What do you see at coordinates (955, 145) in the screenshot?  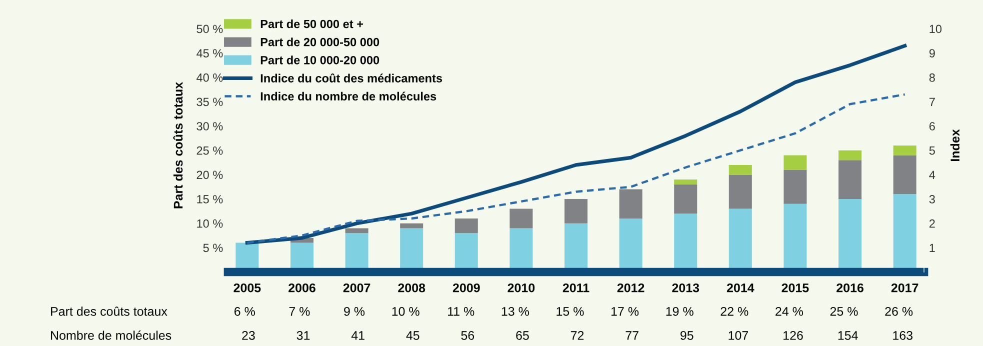 I see `y2-axis-title: Index` at bounding box center [955, 145].